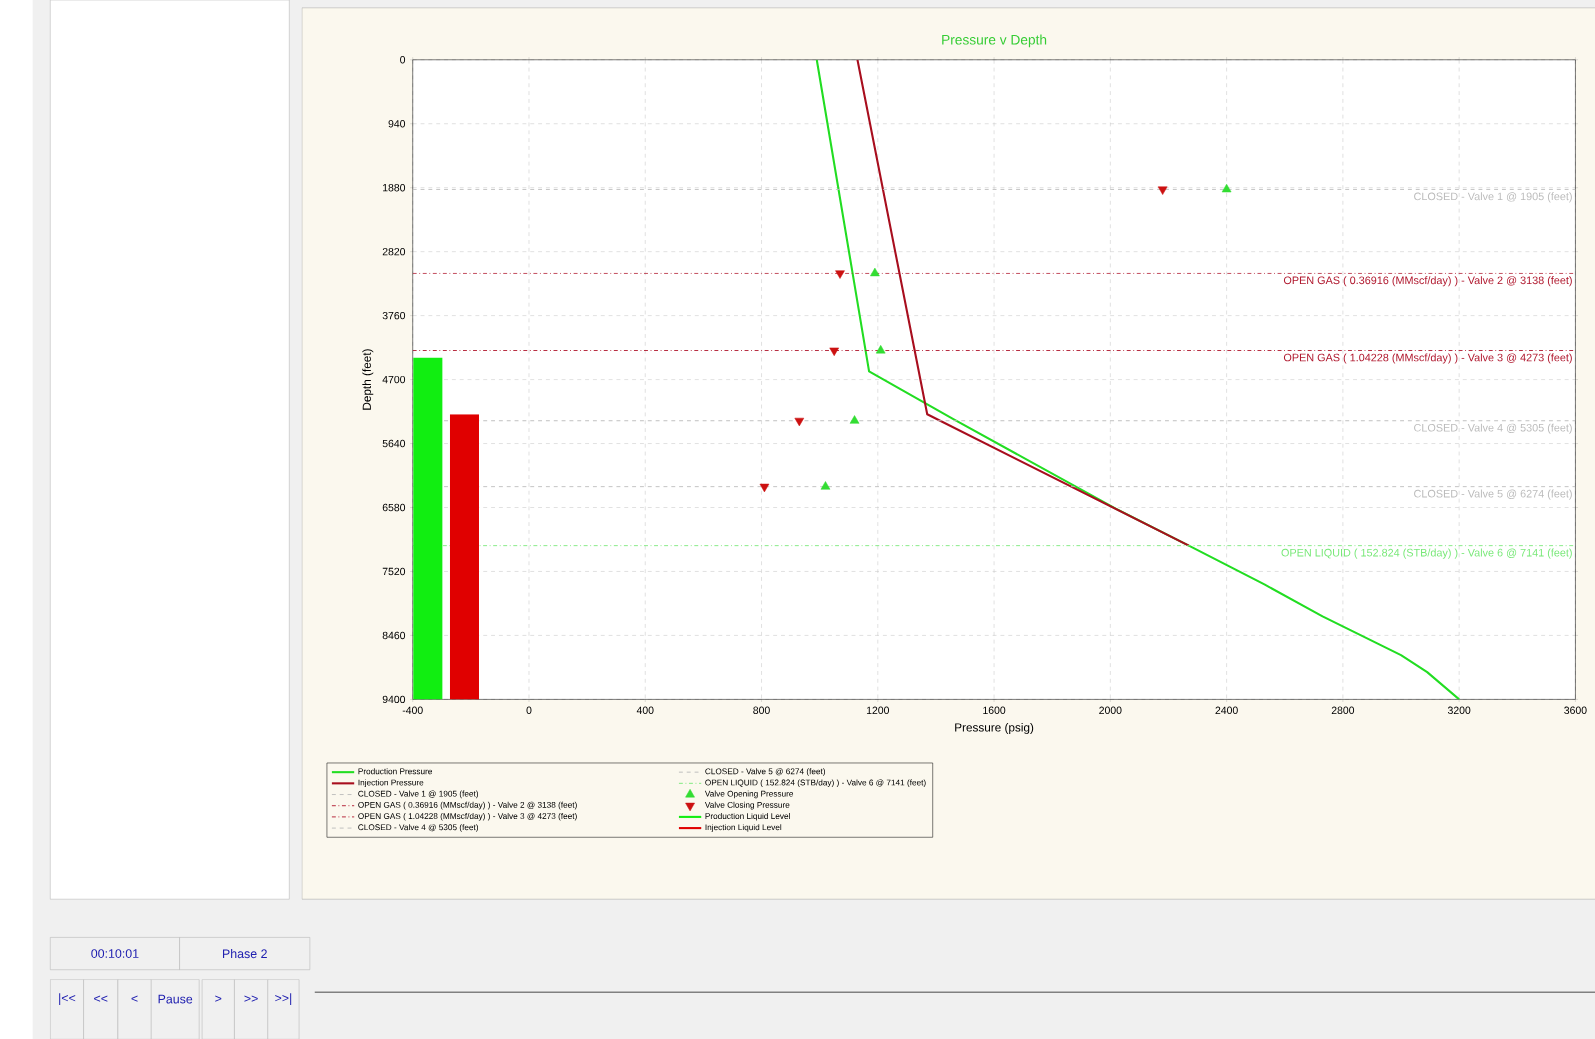 Image resolution: width=1595 pixels, height=1039 pixels. What do you see at coordinates (391, 783) in the screenshot?
I see `legend-label: Injection Pressure` at bounding box center [391, 783].